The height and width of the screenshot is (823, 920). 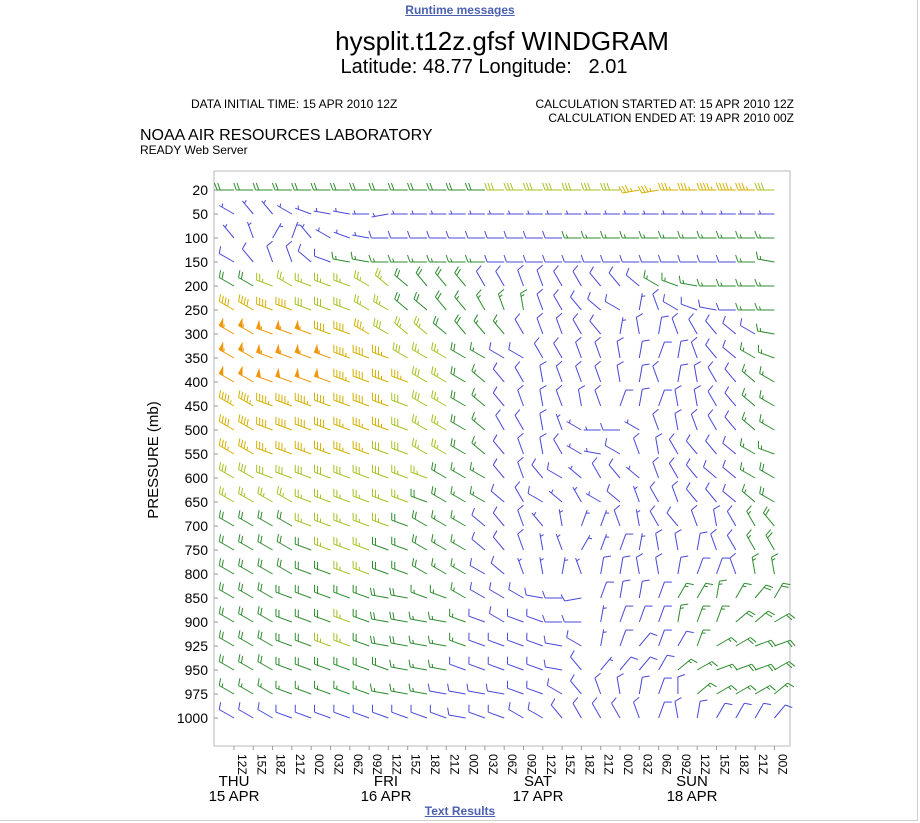 What do you see at coordinates (744, 764) in the screenshot?
I see `x-tick-label: 18Z` at bounding box center [744, 764].